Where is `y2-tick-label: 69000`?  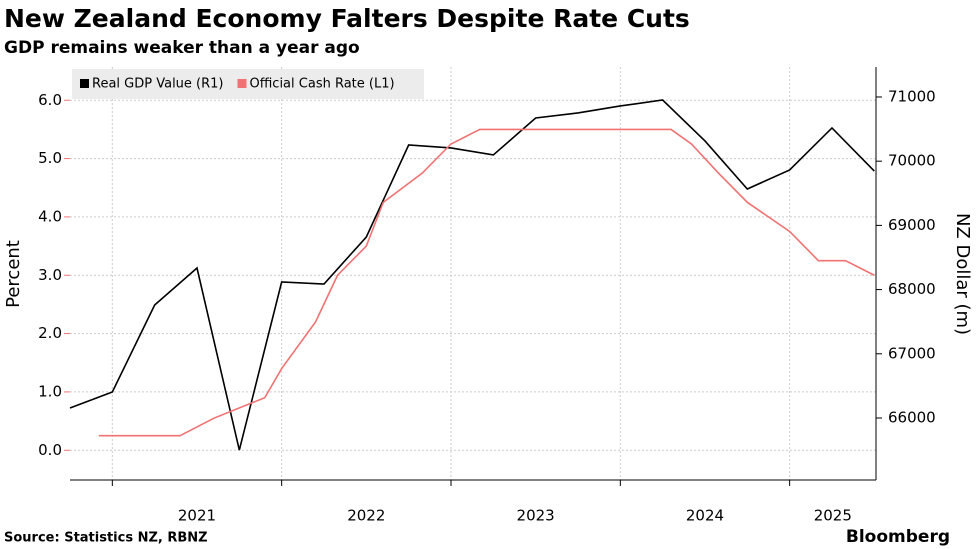 y2-tick-label: 69000 is located at coordinates (912, 225).